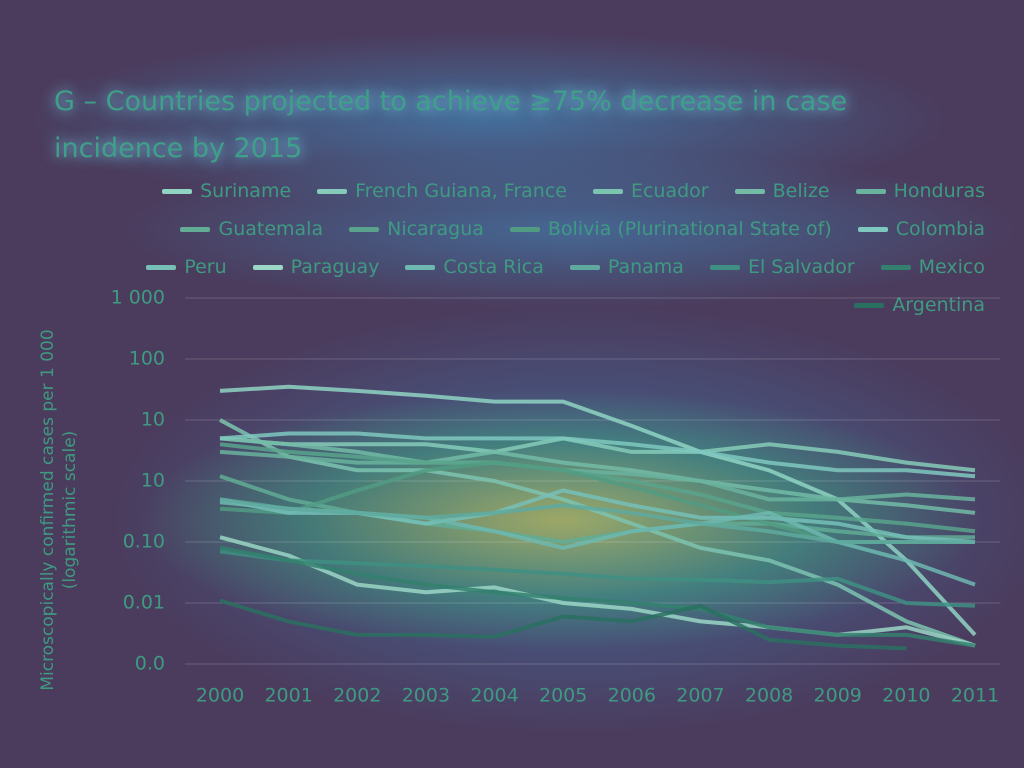 The image size is (1024, 768). Describe the element at coordinates (461, 191) in the screenshot. I see `legend-label: French Guiana, France` at that location.